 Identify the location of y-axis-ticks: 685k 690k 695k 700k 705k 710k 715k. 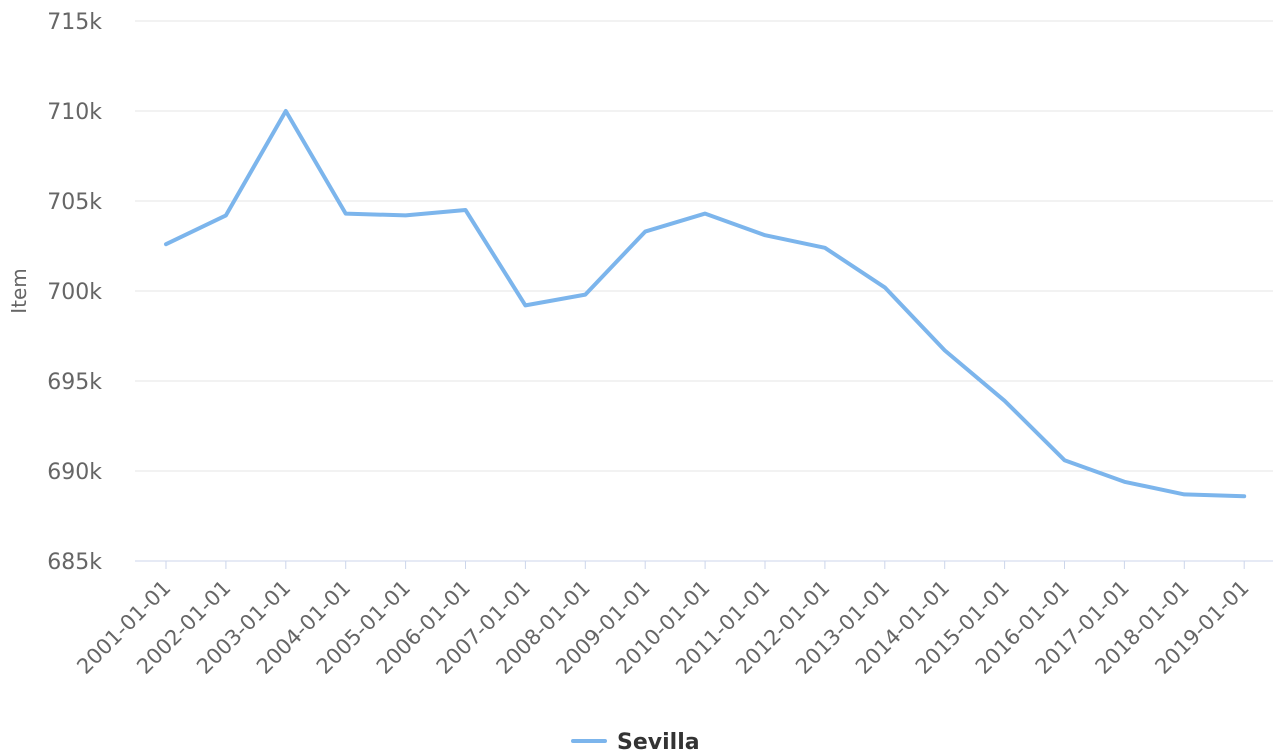
(74, 292).